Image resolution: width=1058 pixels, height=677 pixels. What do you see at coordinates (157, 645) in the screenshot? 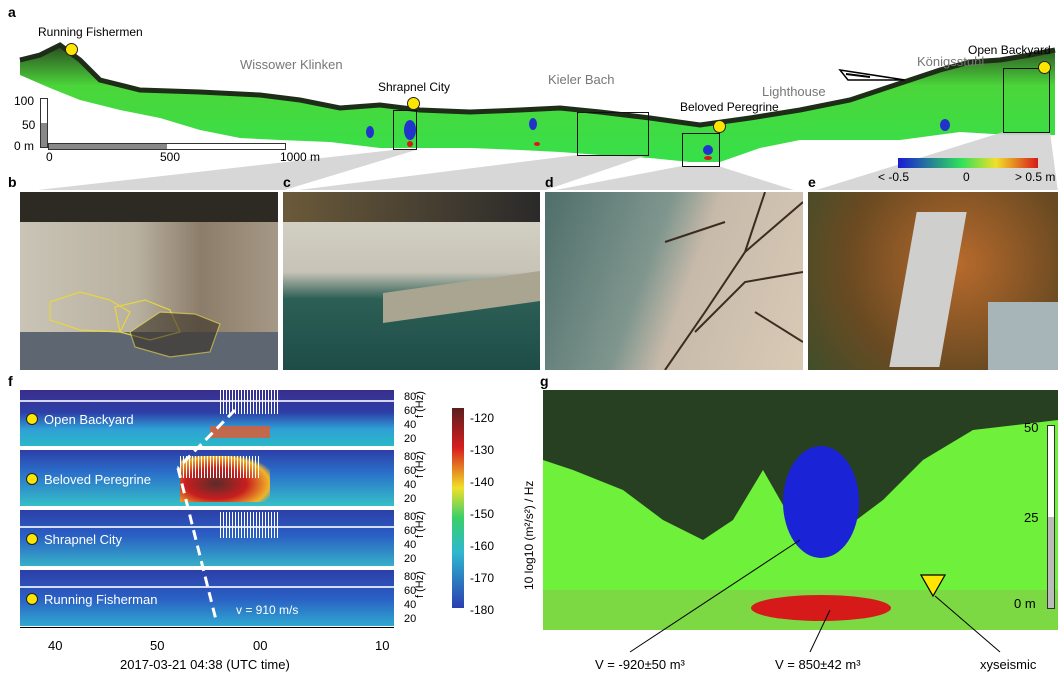
I see `time-tick: 50` at bounding box center [157, 645].